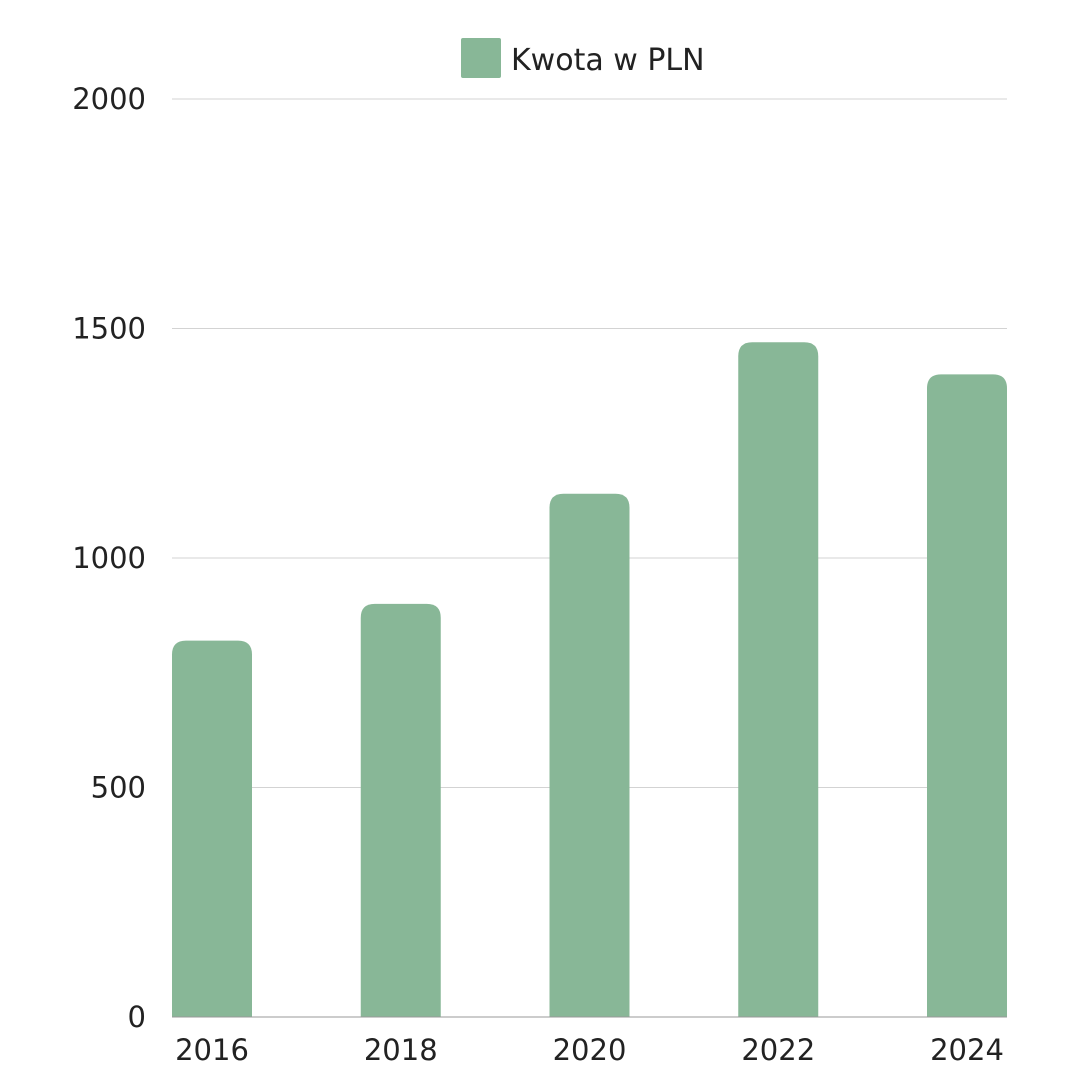 The width and height of the screenshot is (1080, 1080). What do you see at coordinates (109, 99) in the screenshot?
I see `y-tick-label: 2000` at bounding box center [109, 99].